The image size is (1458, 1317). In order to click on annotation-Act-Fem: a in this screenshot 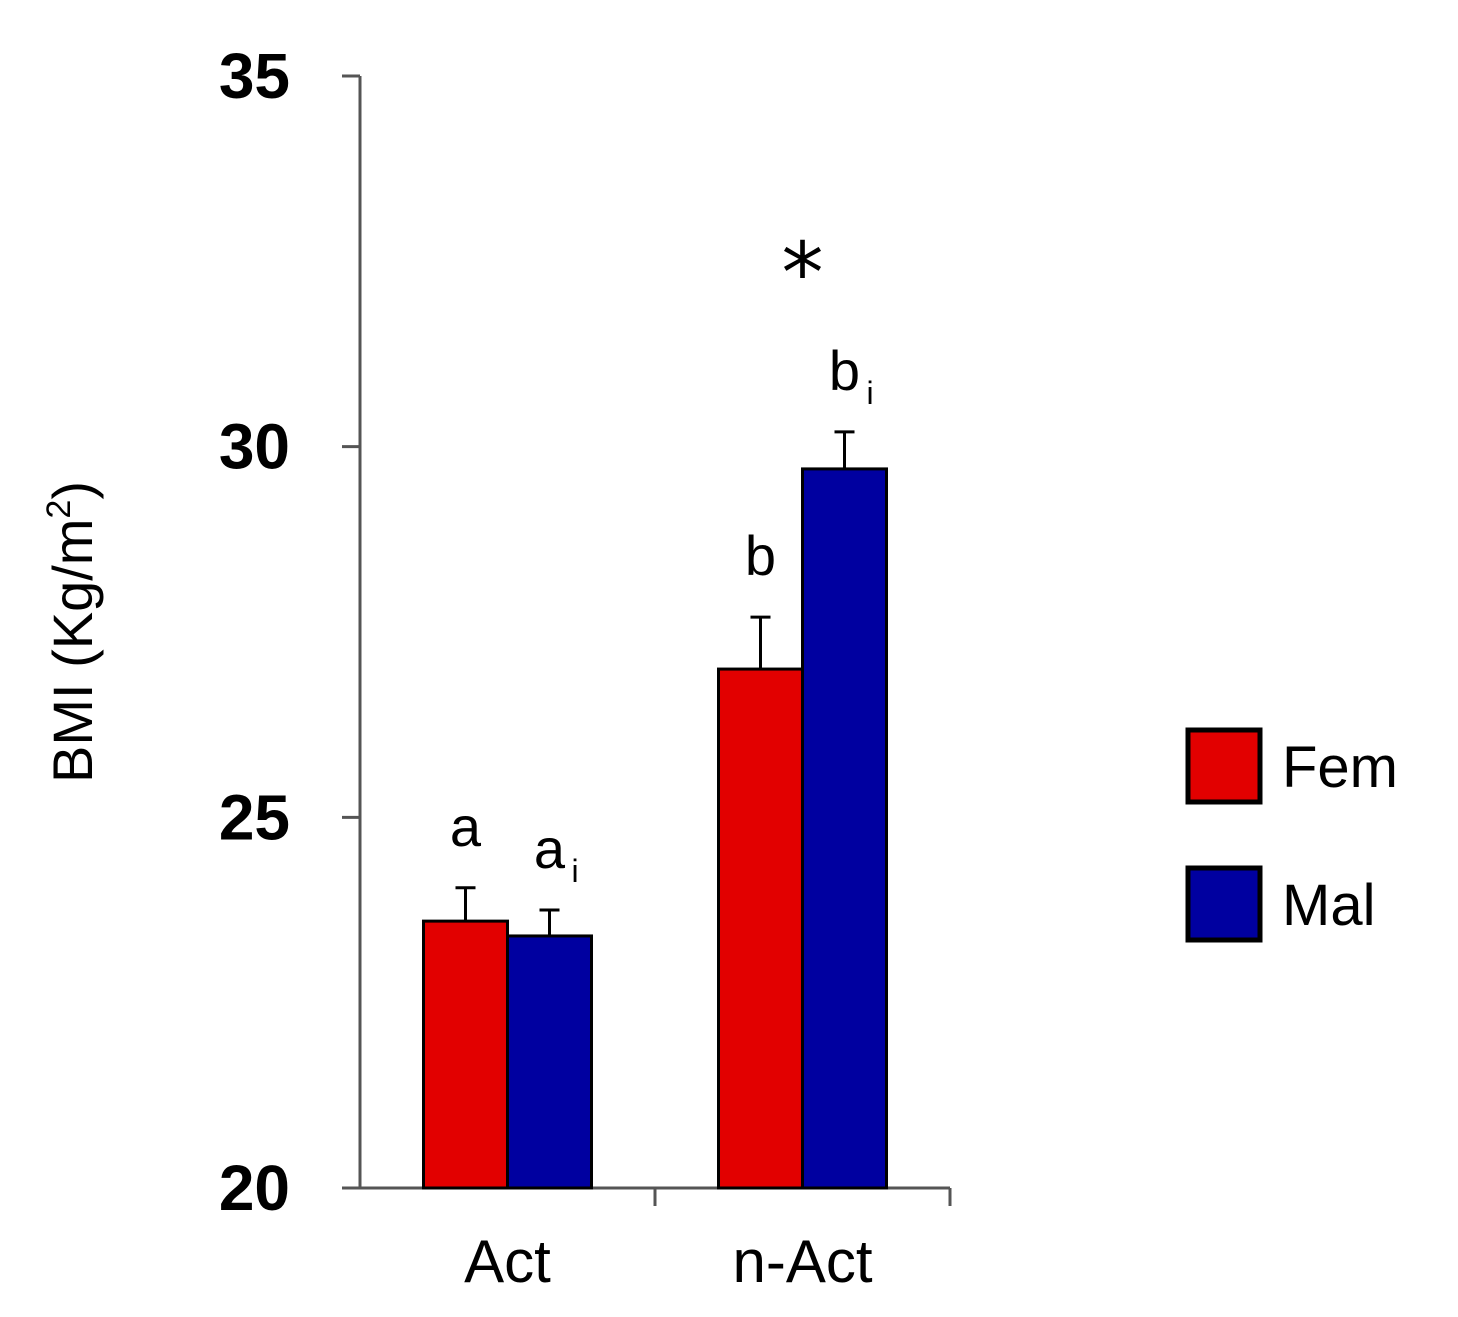, I will do `click(466, 826)`.